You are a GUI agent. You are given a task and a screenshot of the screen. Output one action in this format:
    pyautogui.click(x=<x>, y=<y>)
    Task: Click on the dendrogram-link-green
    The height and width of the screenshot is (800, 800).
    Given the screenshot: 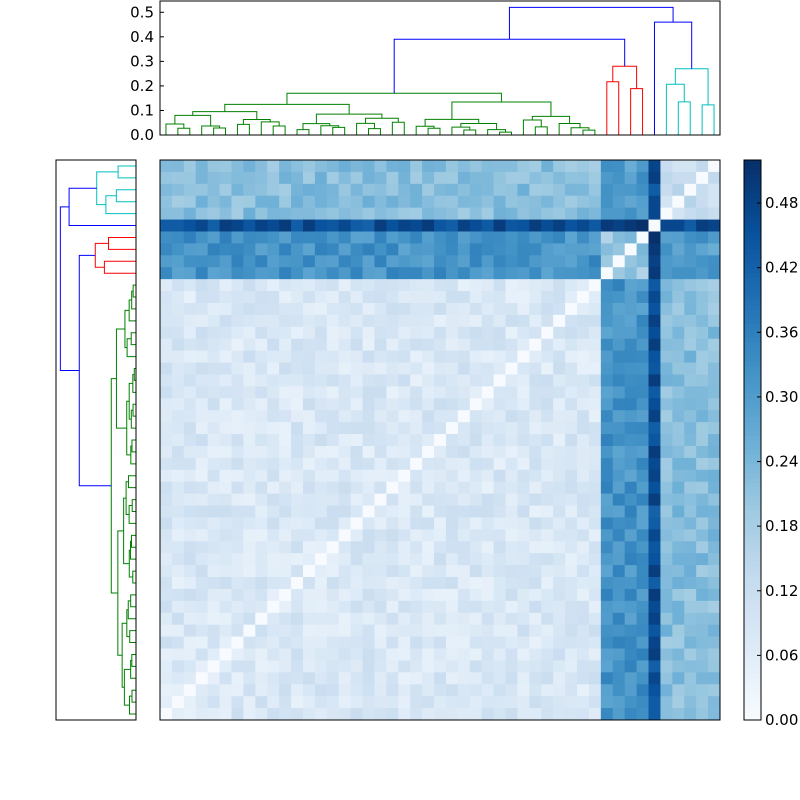 What is the action you would take?
    pyautogui.click(x=287, y=109)
    